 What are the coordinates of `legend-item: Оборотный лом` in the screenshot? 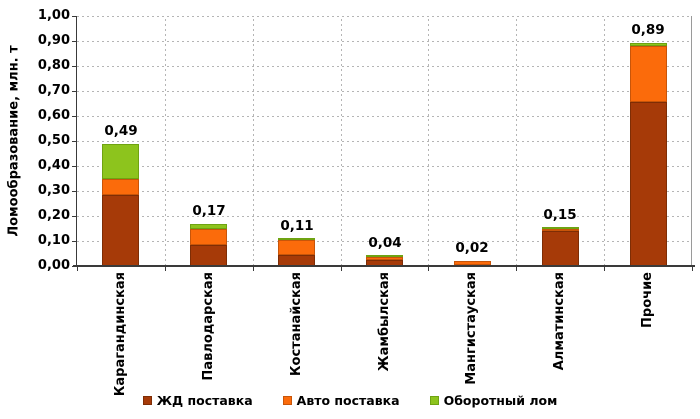 It's located at (493, 400).